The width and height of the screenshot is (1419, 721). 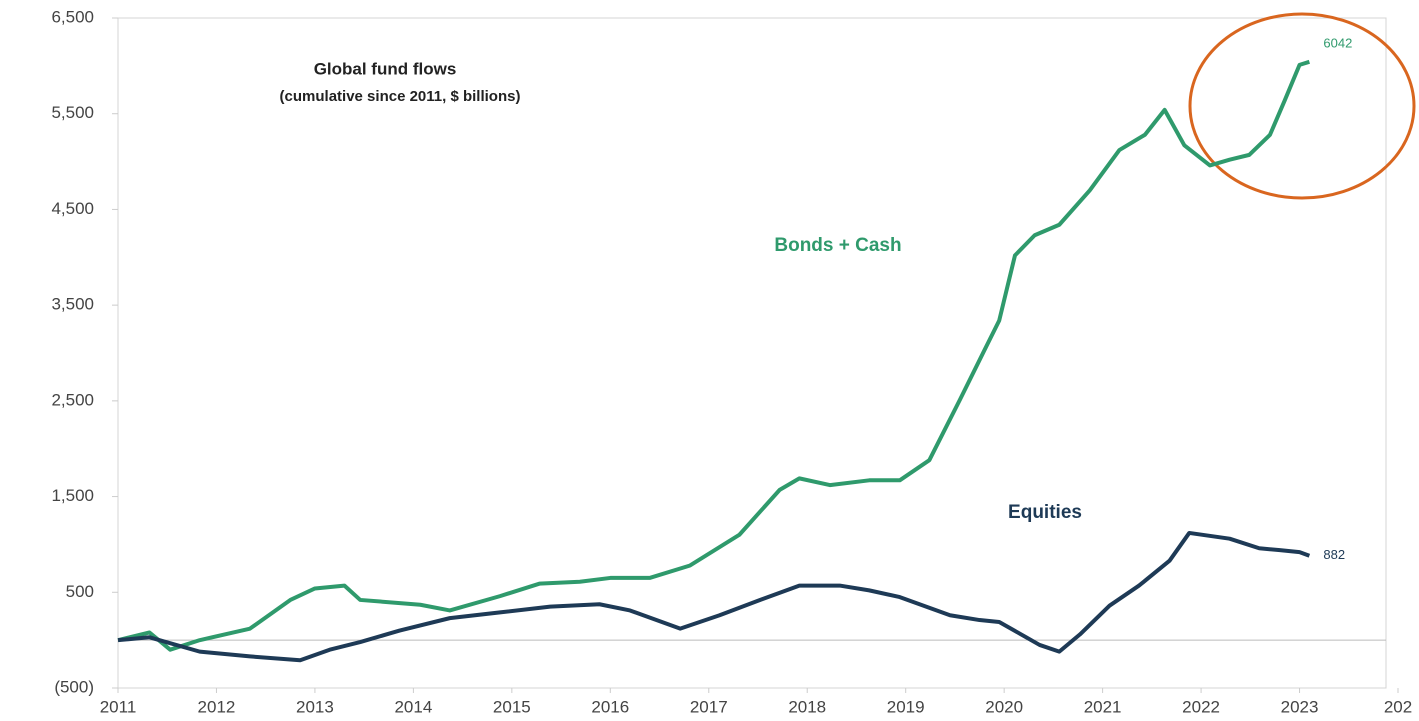 What do you see at coordinates (709, 706) in the screenshot?
I see `x-tick-label: 2017` at bounding box center [709, 706].